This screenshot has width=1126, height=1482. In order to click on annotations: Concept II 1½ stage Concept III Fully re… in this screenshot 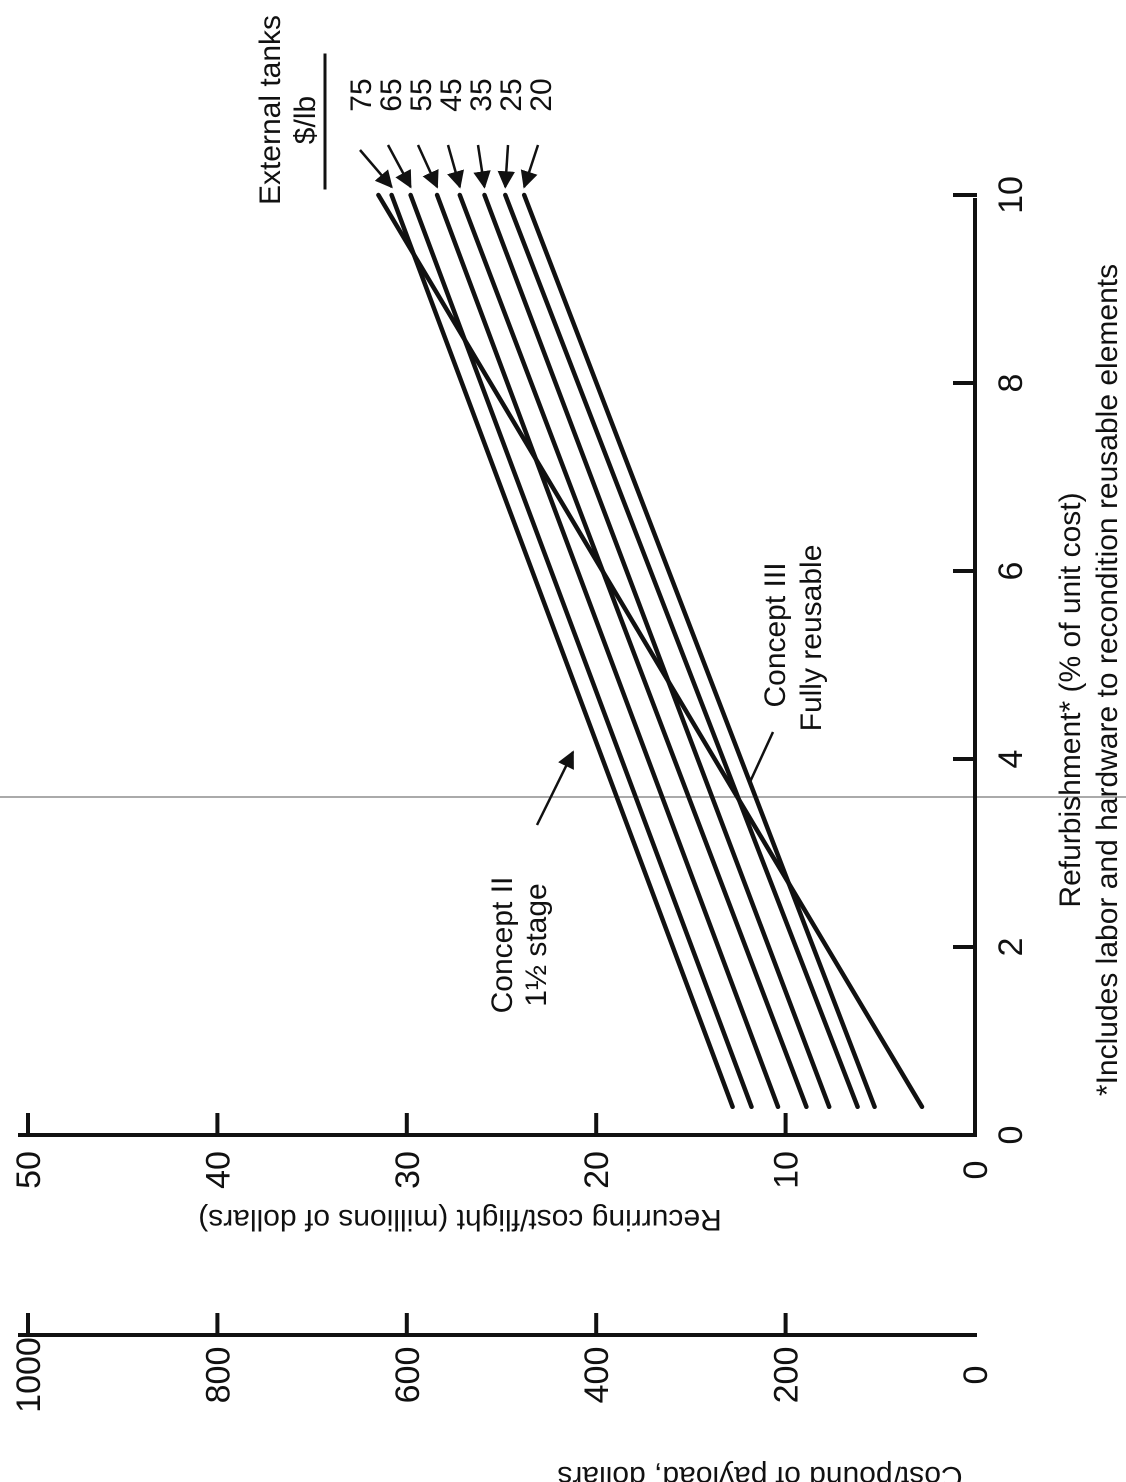, I will do `click(657, 779)`.